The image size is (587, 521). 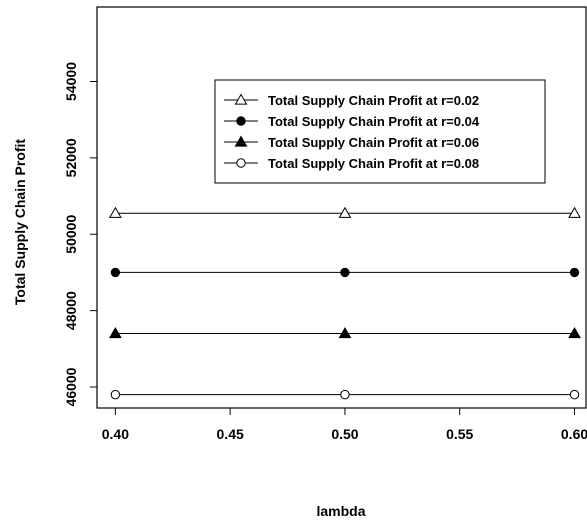 What do you see at coordinates (373, 142) in the screenshot?
I see `legend-label: Total Supply Chain Profit at r=0.06` at bounding box center [373, 142].